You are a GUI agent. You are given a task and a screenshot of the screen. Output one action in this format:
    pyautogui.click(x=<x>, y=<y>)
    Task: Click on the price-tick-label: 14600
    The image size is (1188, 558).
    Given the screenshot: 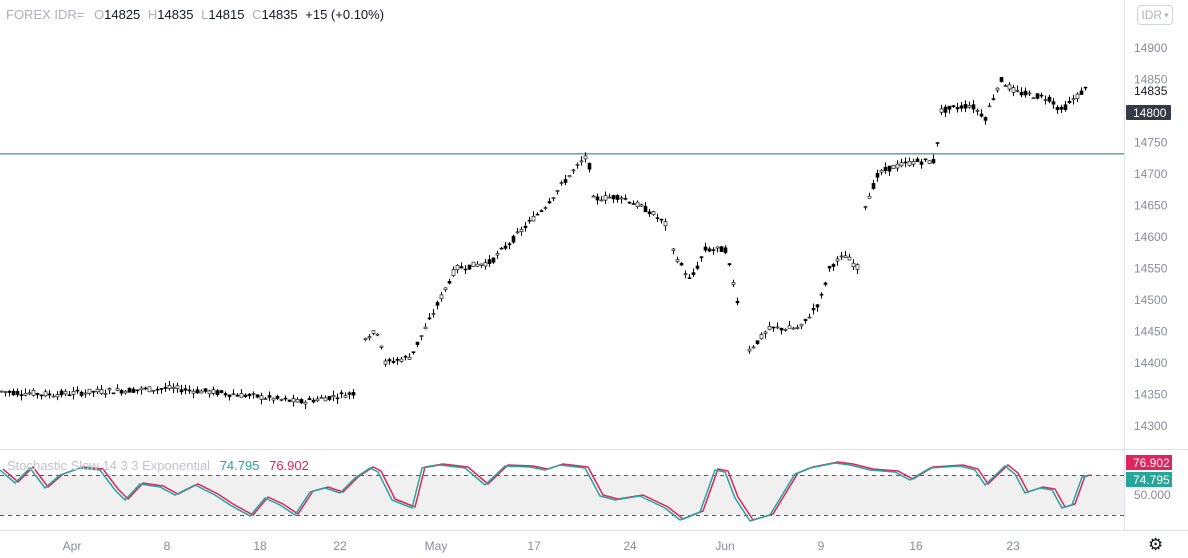 What is the action you would take?
    pyautogui.click(x=1151, y=237)
    